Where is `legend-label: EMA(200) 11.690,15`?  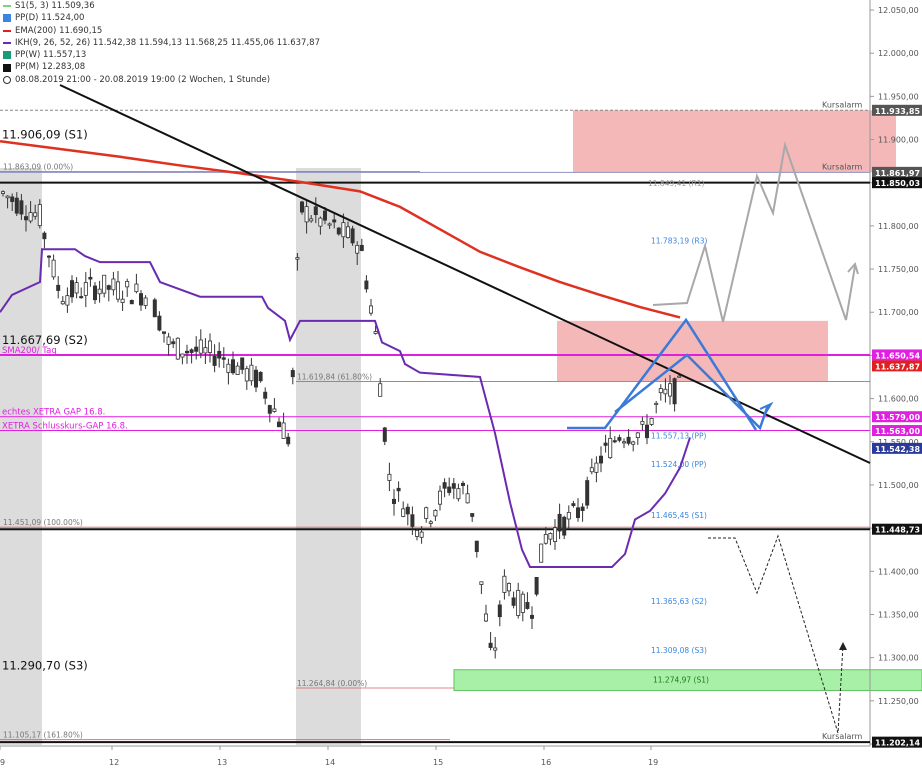 legend-label: EMA(200) 11.690,15 is located at coordinates (59, 30).